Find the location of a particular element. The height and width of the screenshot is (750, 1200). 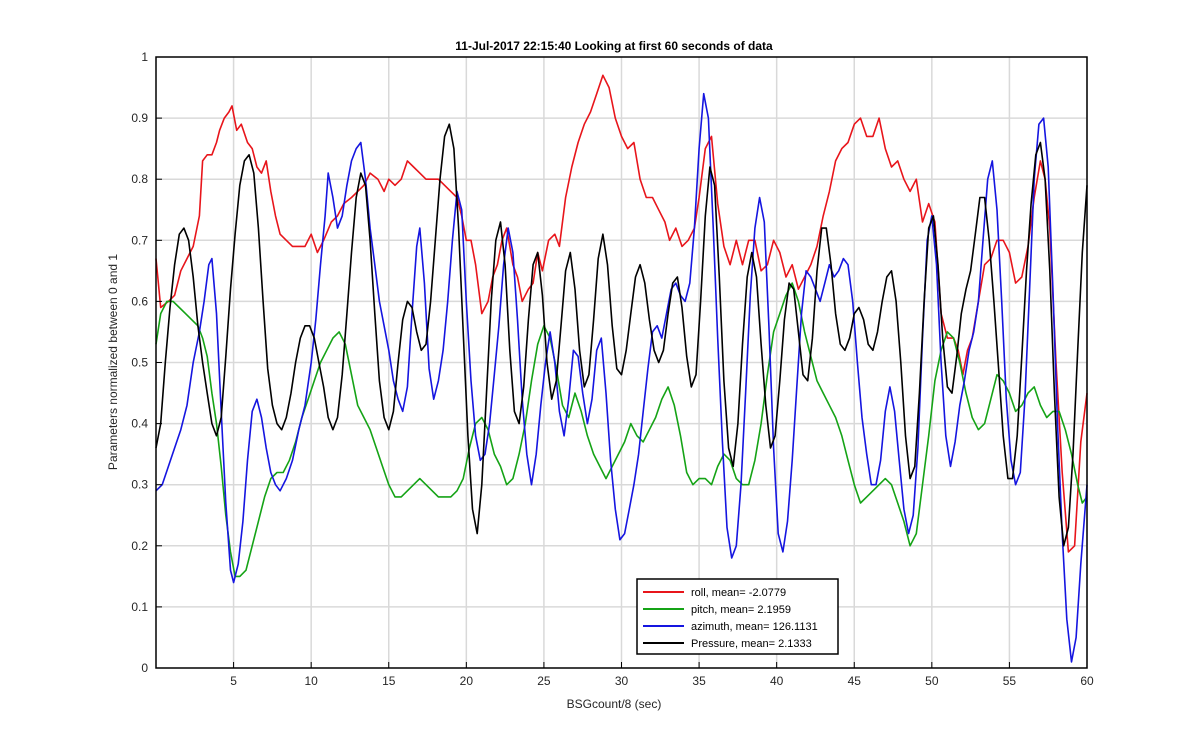

legend-entry: roll, mean= -2.0779 is located at coordinates (738, 593).